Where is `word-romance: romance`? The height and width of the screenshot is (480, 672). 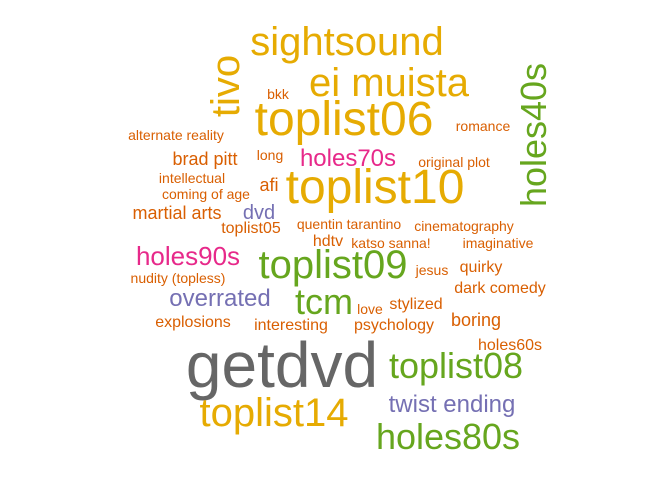 word-romance: romance is located at coordinates (483, 126).